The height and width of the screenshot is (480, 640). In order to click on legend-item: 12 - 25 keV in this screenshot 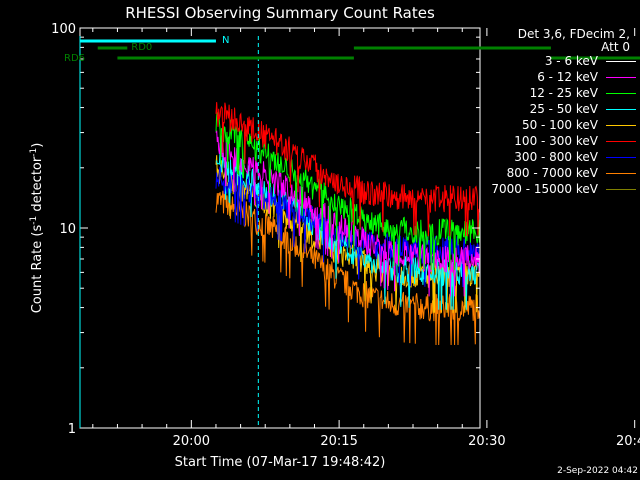, I will do `click(561, 94)`.